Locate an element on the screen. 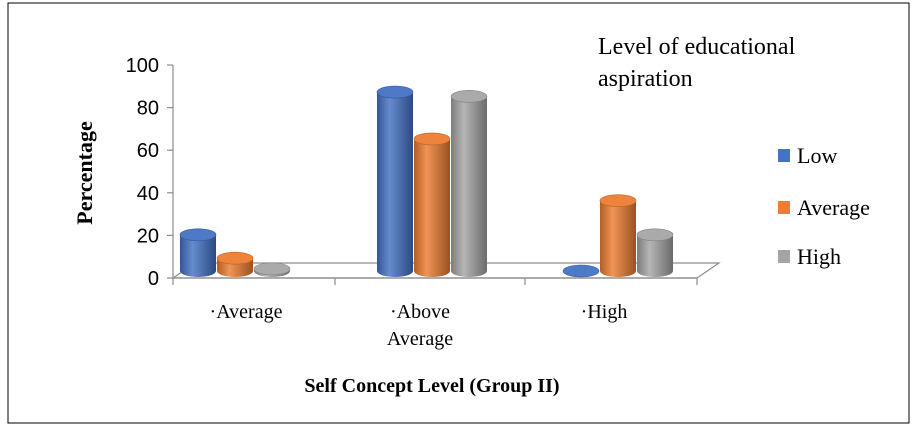 Image resolution: width=917 pixels, height=429 pixels. y-axis-label: Percentage is located at coordinates (84, 173).